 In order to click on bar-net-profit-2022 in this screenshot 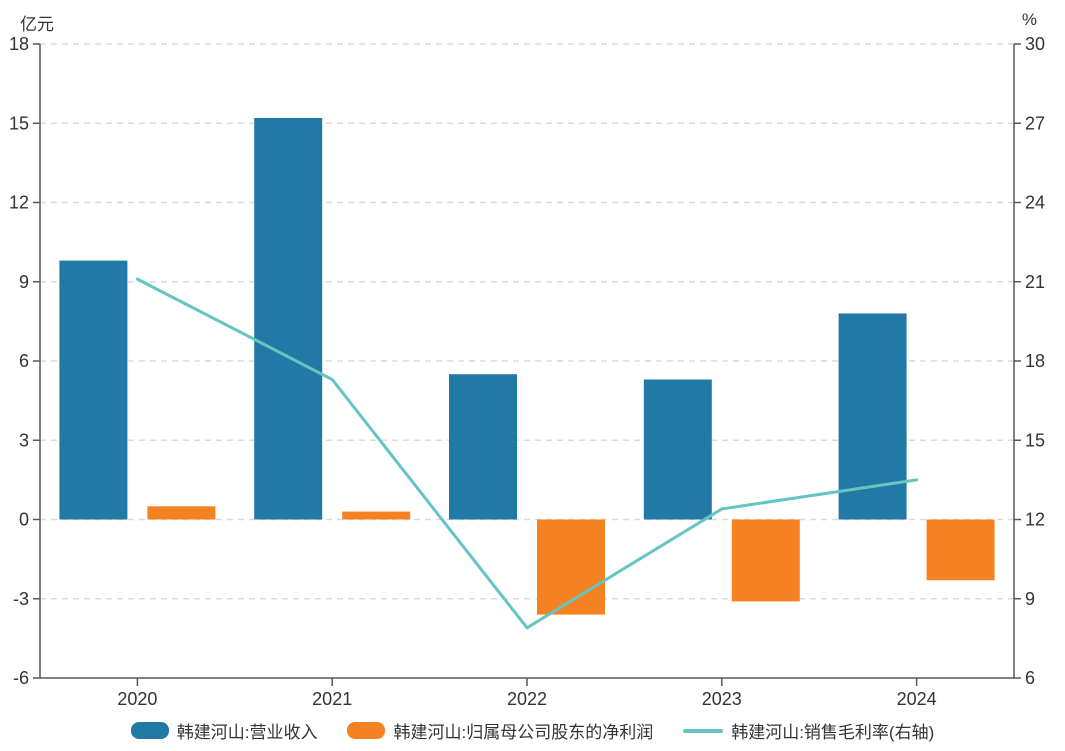, I will do `click(571, 567)`.